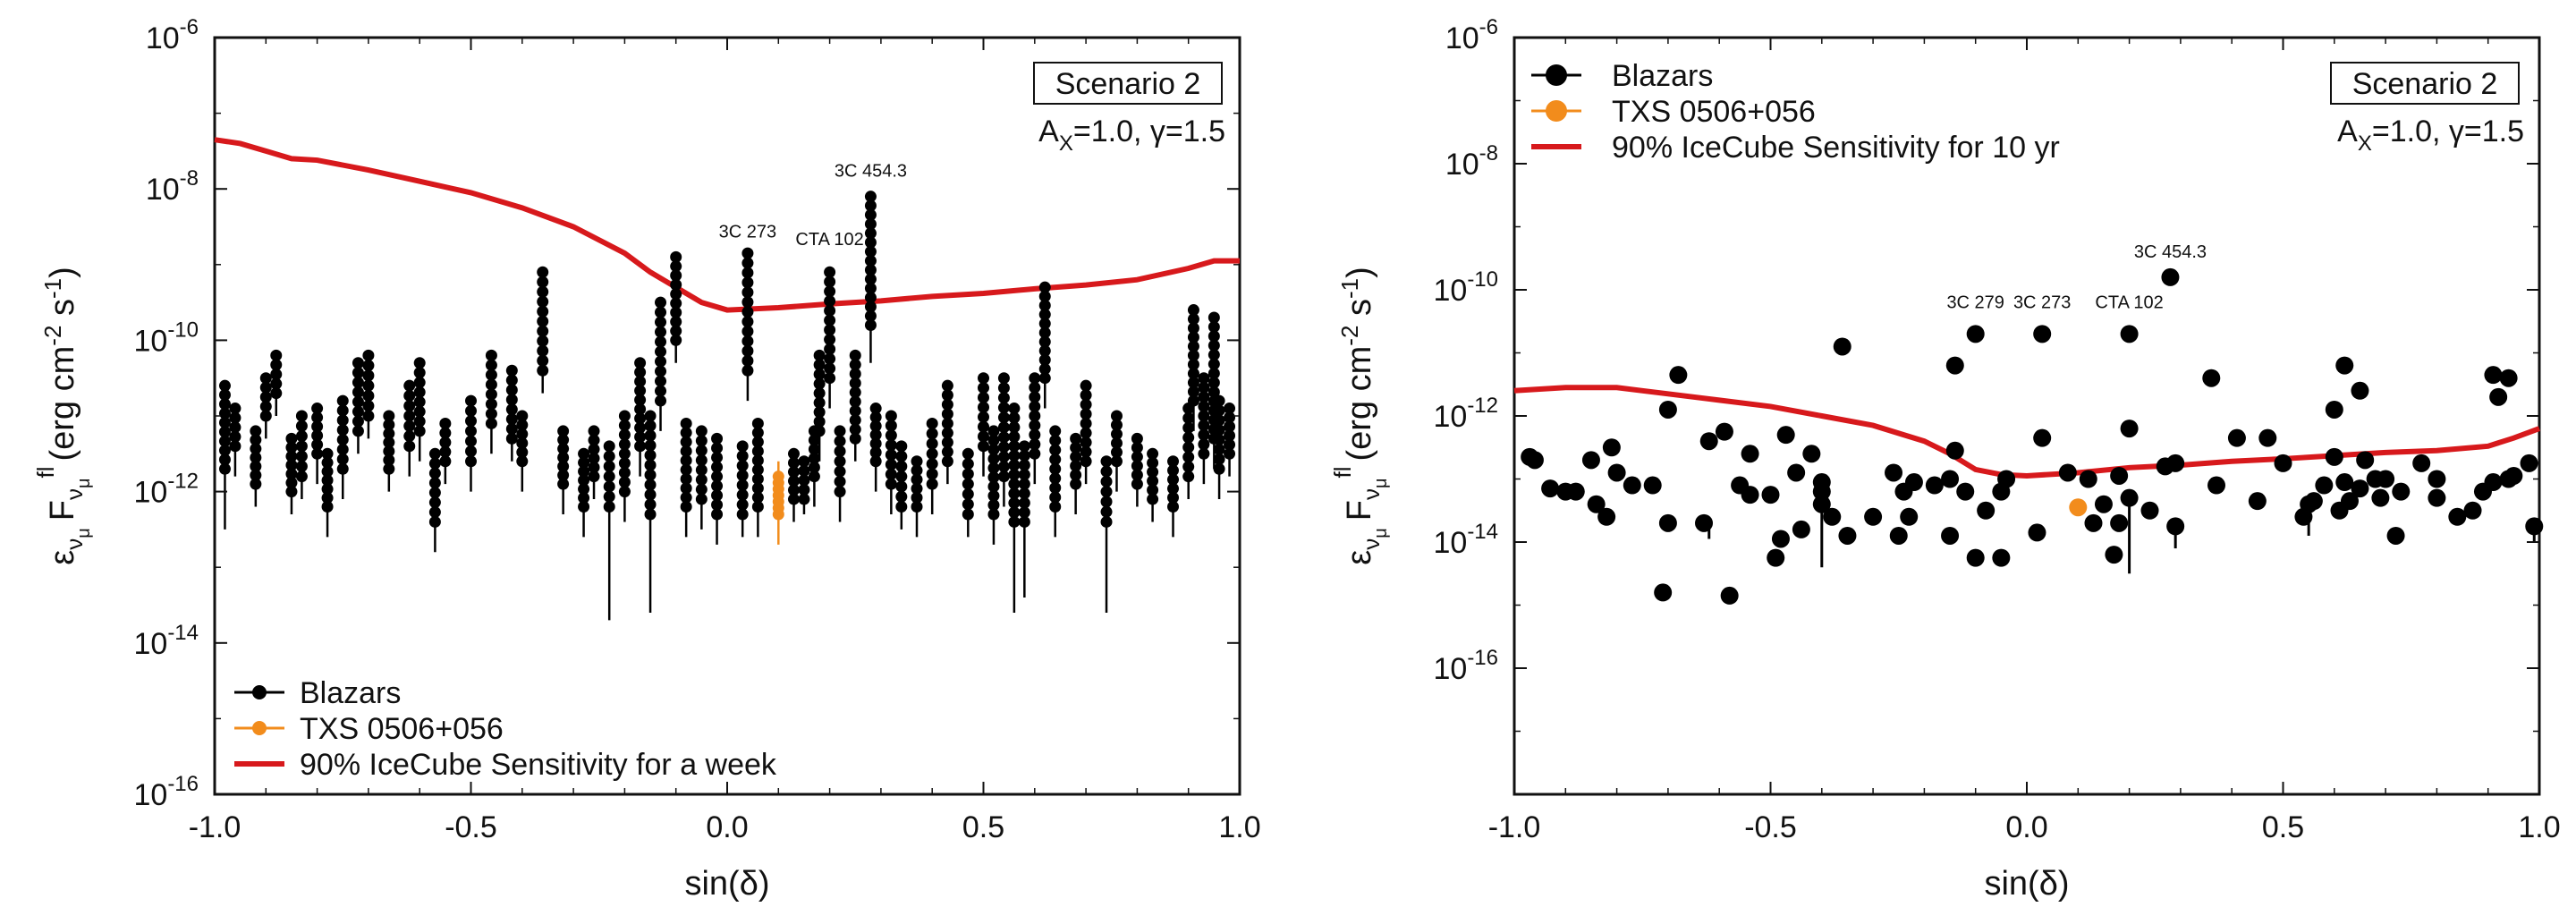  Describe the element at coordinates (150, 341) in the screenshot. I see `left-ytick-base: 10` at that location.